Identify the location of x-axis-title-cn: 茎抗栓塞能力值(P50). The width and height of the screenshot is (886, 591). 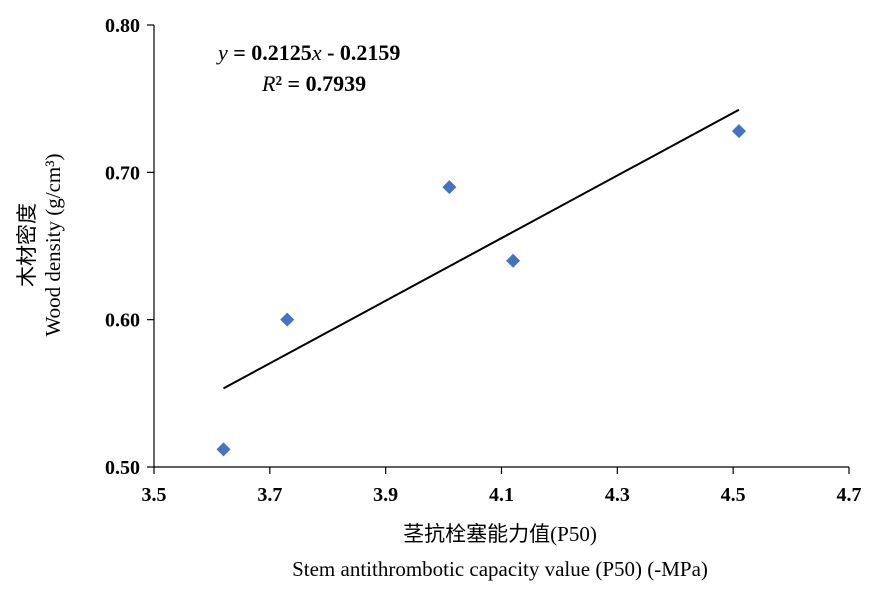
(500, 534).